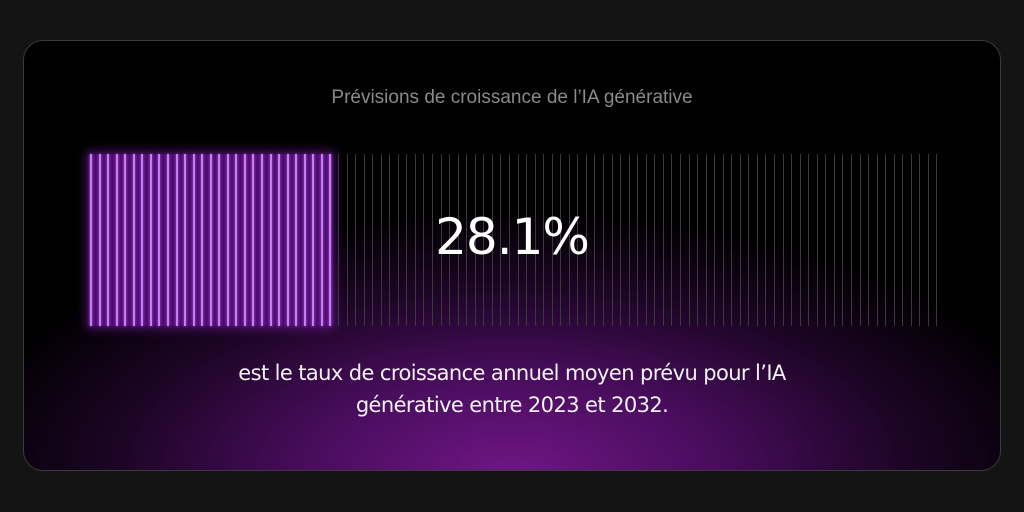  Describe the element at coordinates (512, 405) in the screenshot. I see `caption-line-2: générative entre 2023 et 2032.` at that location.